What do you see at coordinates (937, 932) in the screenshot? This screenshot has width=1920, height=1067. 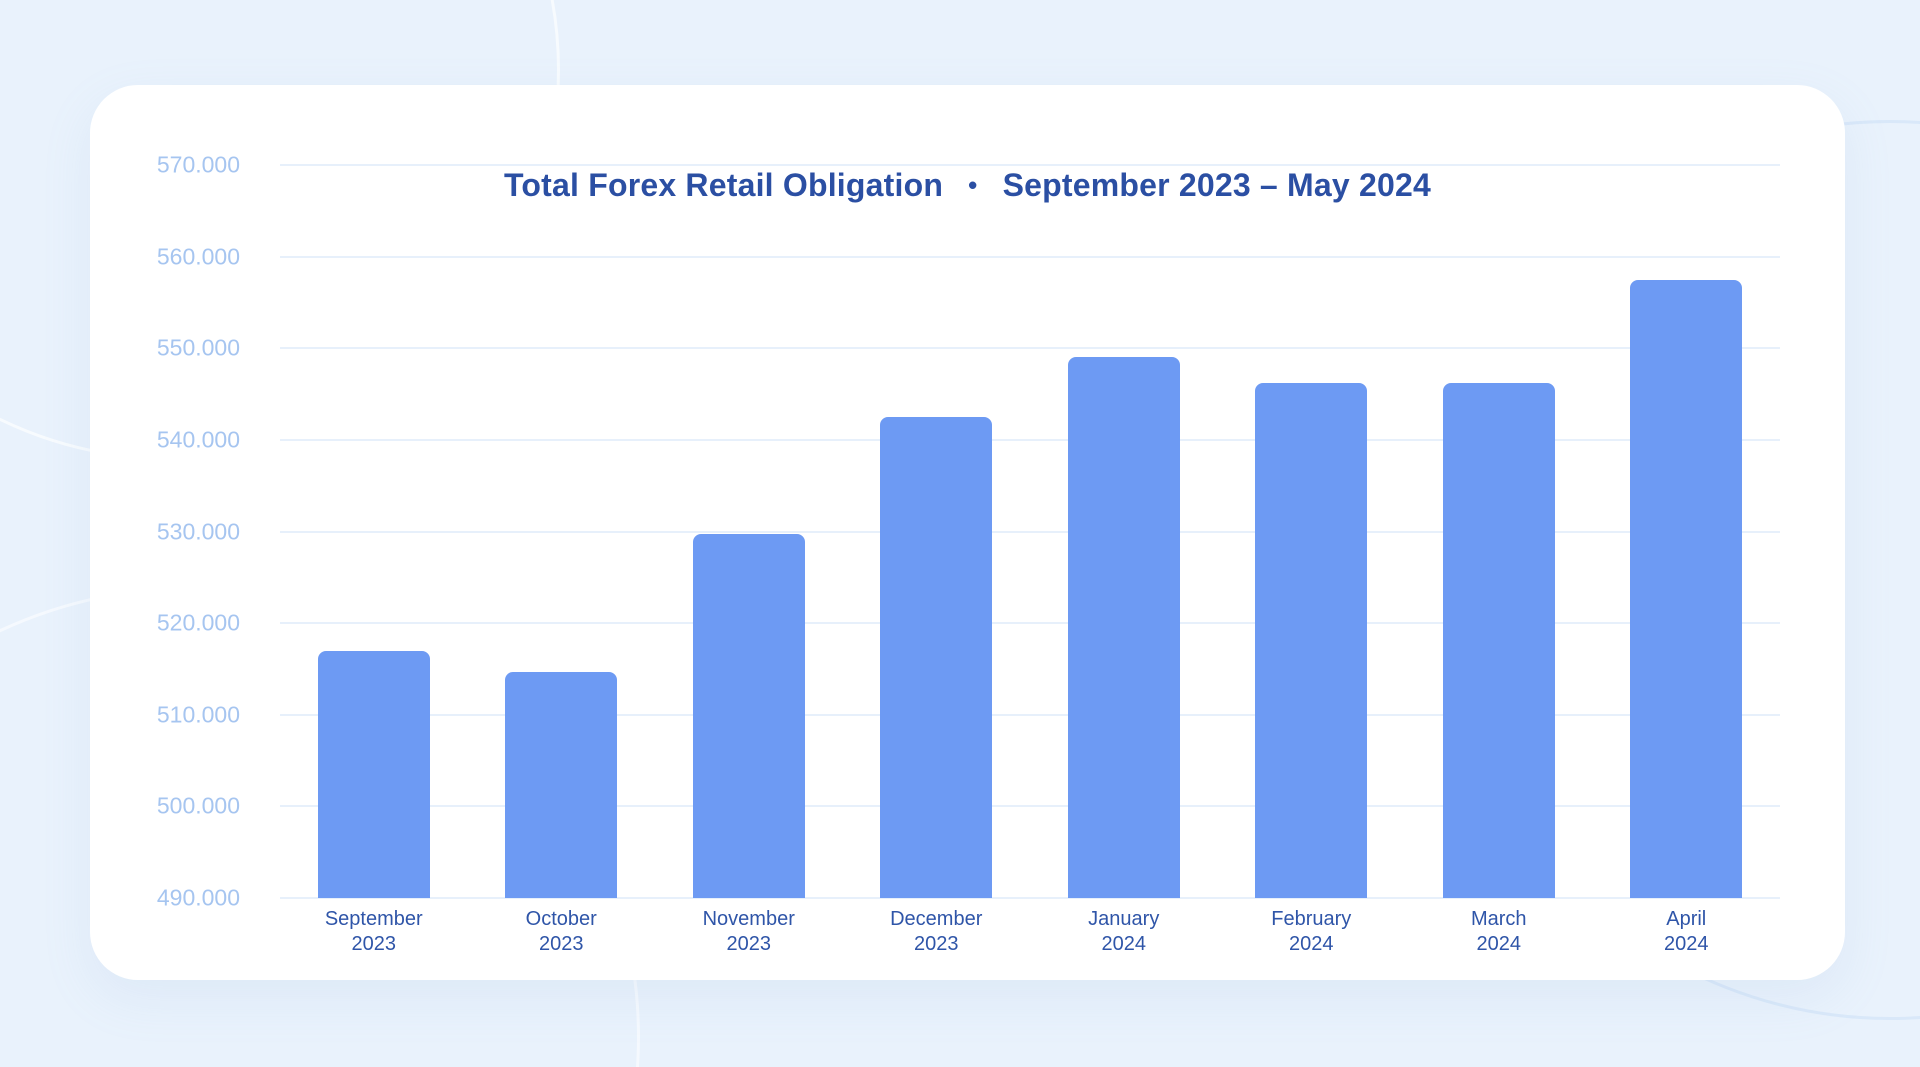 I see `x-category-label: December 2023` at bounding box center [937, 932].